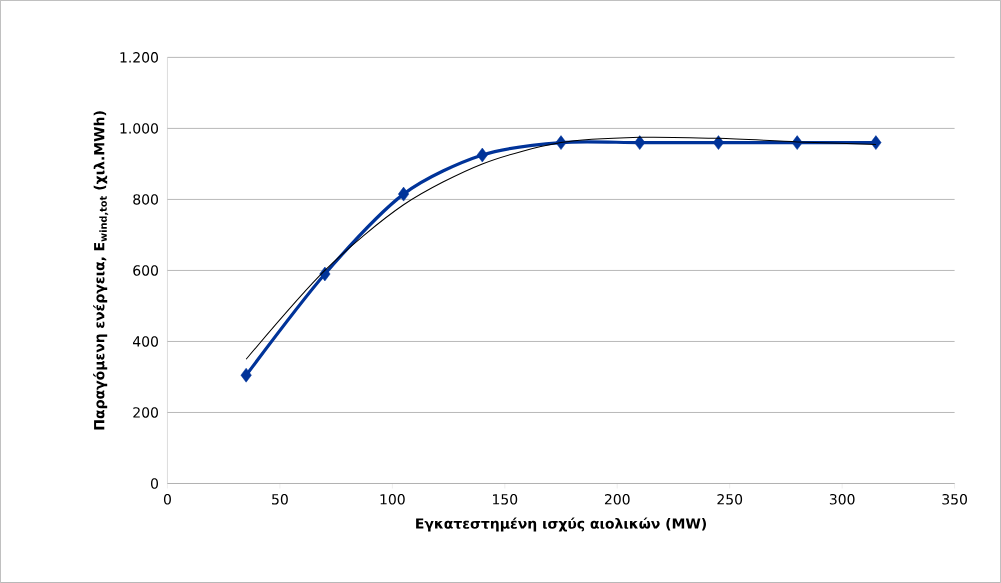 The image size is (1001, 583). What do you see at coordinates (167, 499) in the screenshot?
I see `x-tick-label: 0` at bounding box center [167, 499].